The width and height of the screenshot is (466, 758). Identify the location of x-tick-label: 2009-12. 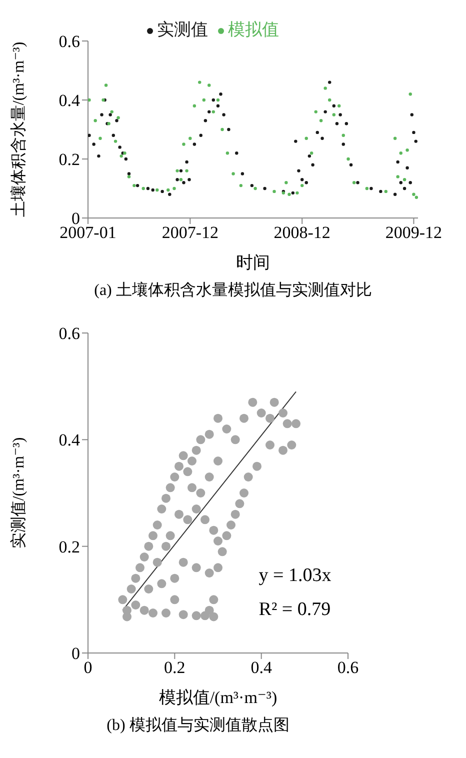
(413, 232).